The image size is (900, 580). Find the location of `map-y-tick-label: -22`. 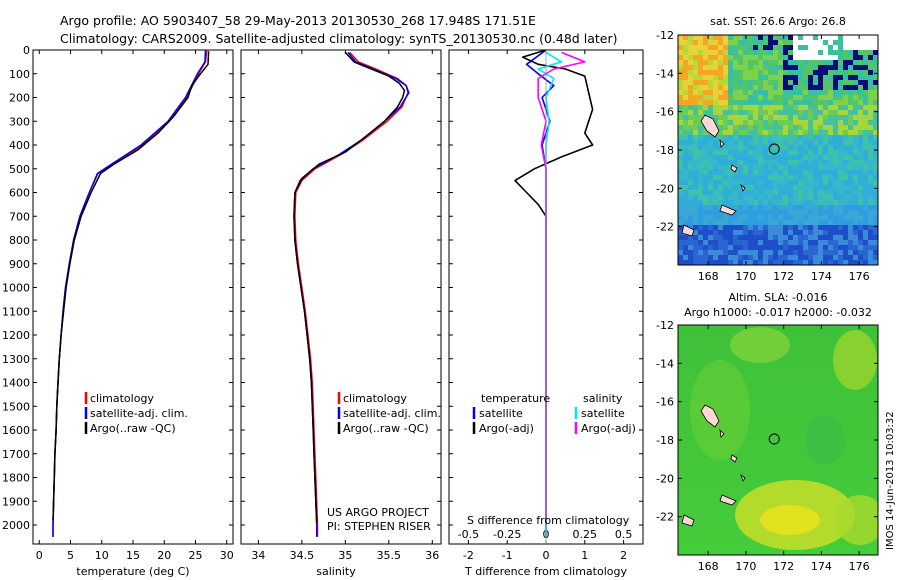

map-y-tick-label: -22 is located at coordinates (665, 517).